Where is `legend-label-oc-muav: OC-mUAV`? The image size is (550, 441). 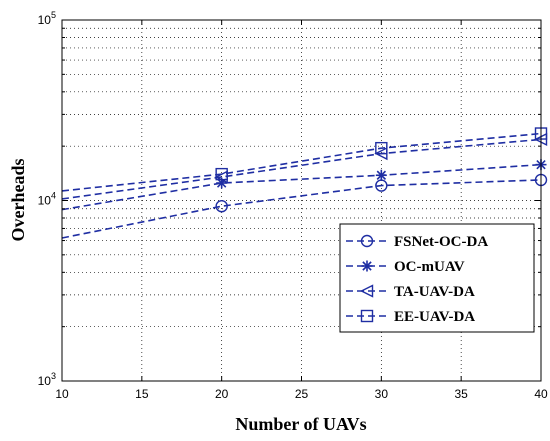 legend-label-oc-muav: OC-mUAV is located at coordinates (429, 267).